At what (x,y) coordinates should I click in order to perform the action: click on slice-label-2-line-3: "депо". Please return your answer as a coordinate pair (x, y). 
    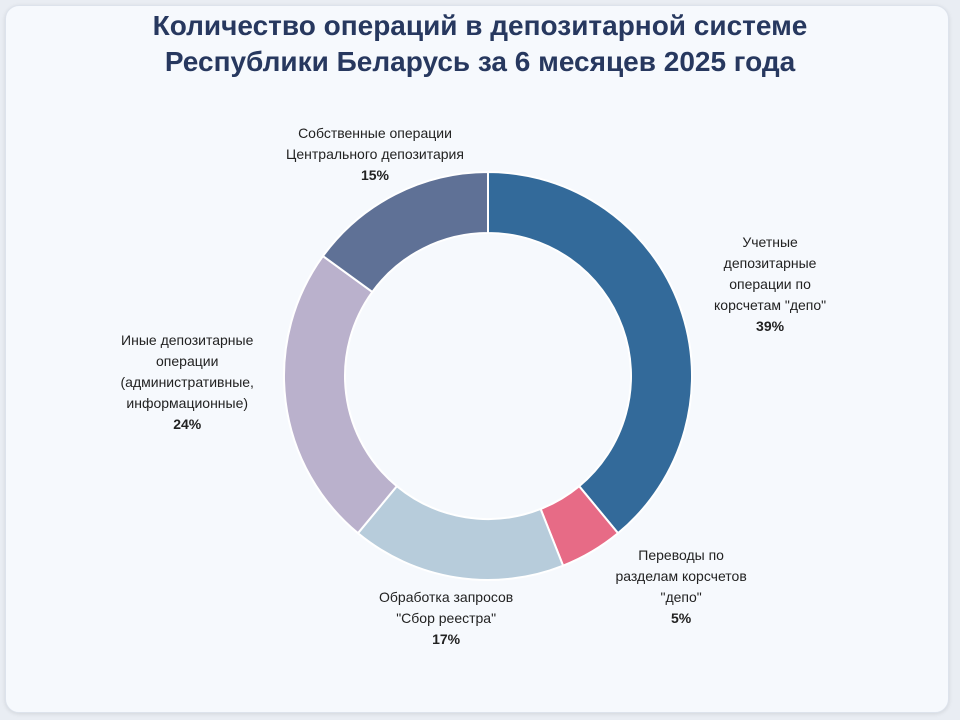
    Looking at the image, I should click on (681, 597).